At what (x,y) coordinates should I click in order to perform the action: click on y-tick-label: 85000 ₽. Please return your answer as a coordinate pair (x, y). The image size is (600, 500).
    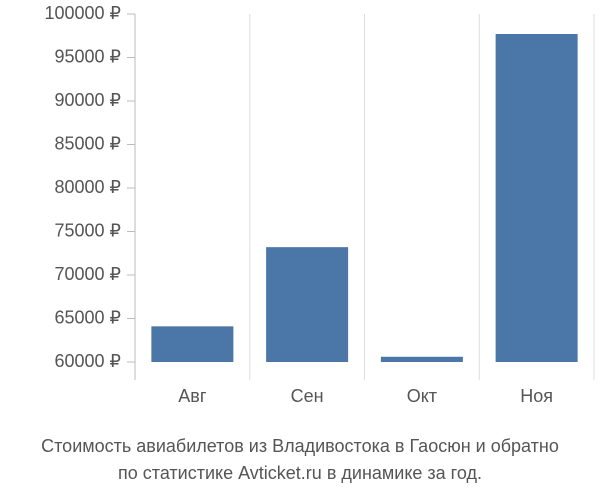
    Looking at the image, I should click on (87, 143).